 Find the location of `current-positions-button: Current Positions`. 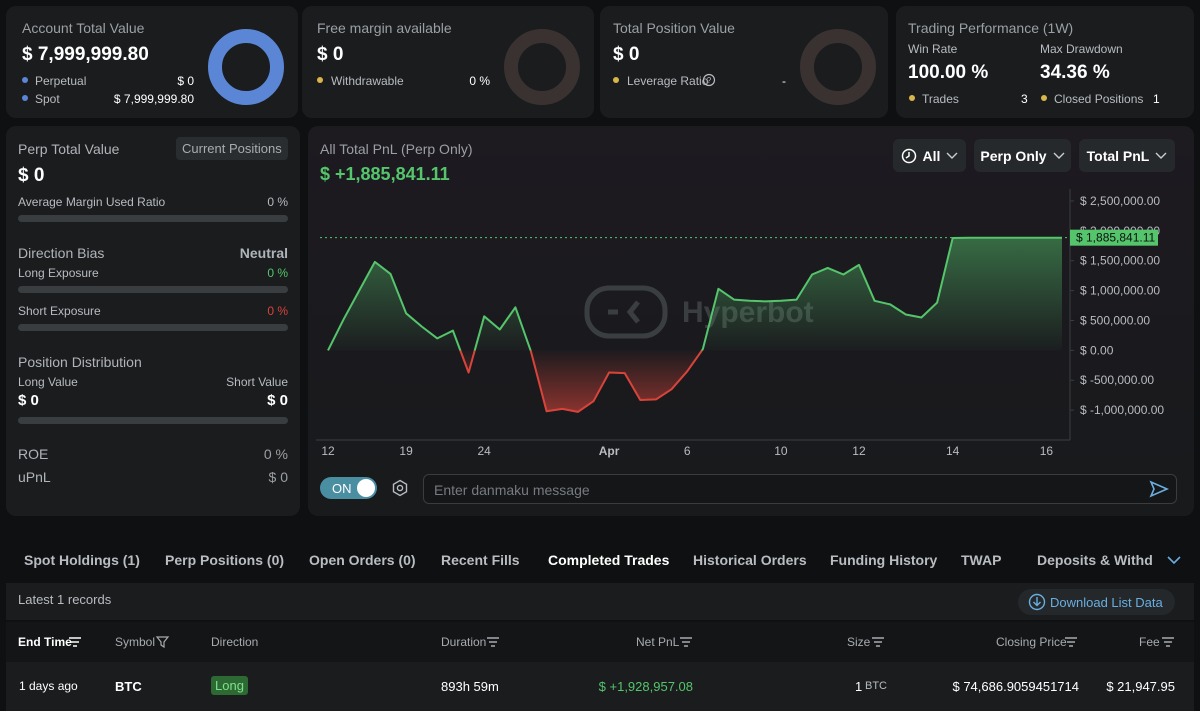

current-positions-button: Current Positions is located at coordinates (232, 148).